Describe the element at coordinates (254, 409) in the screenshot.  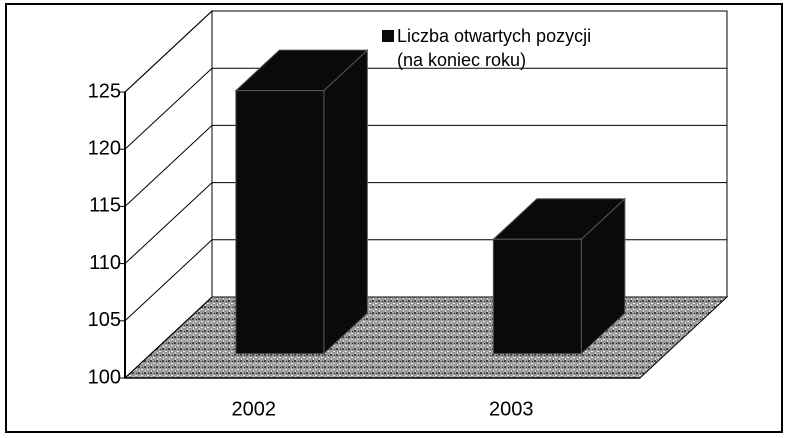
I see `x-tick-label: 2002` at that location.